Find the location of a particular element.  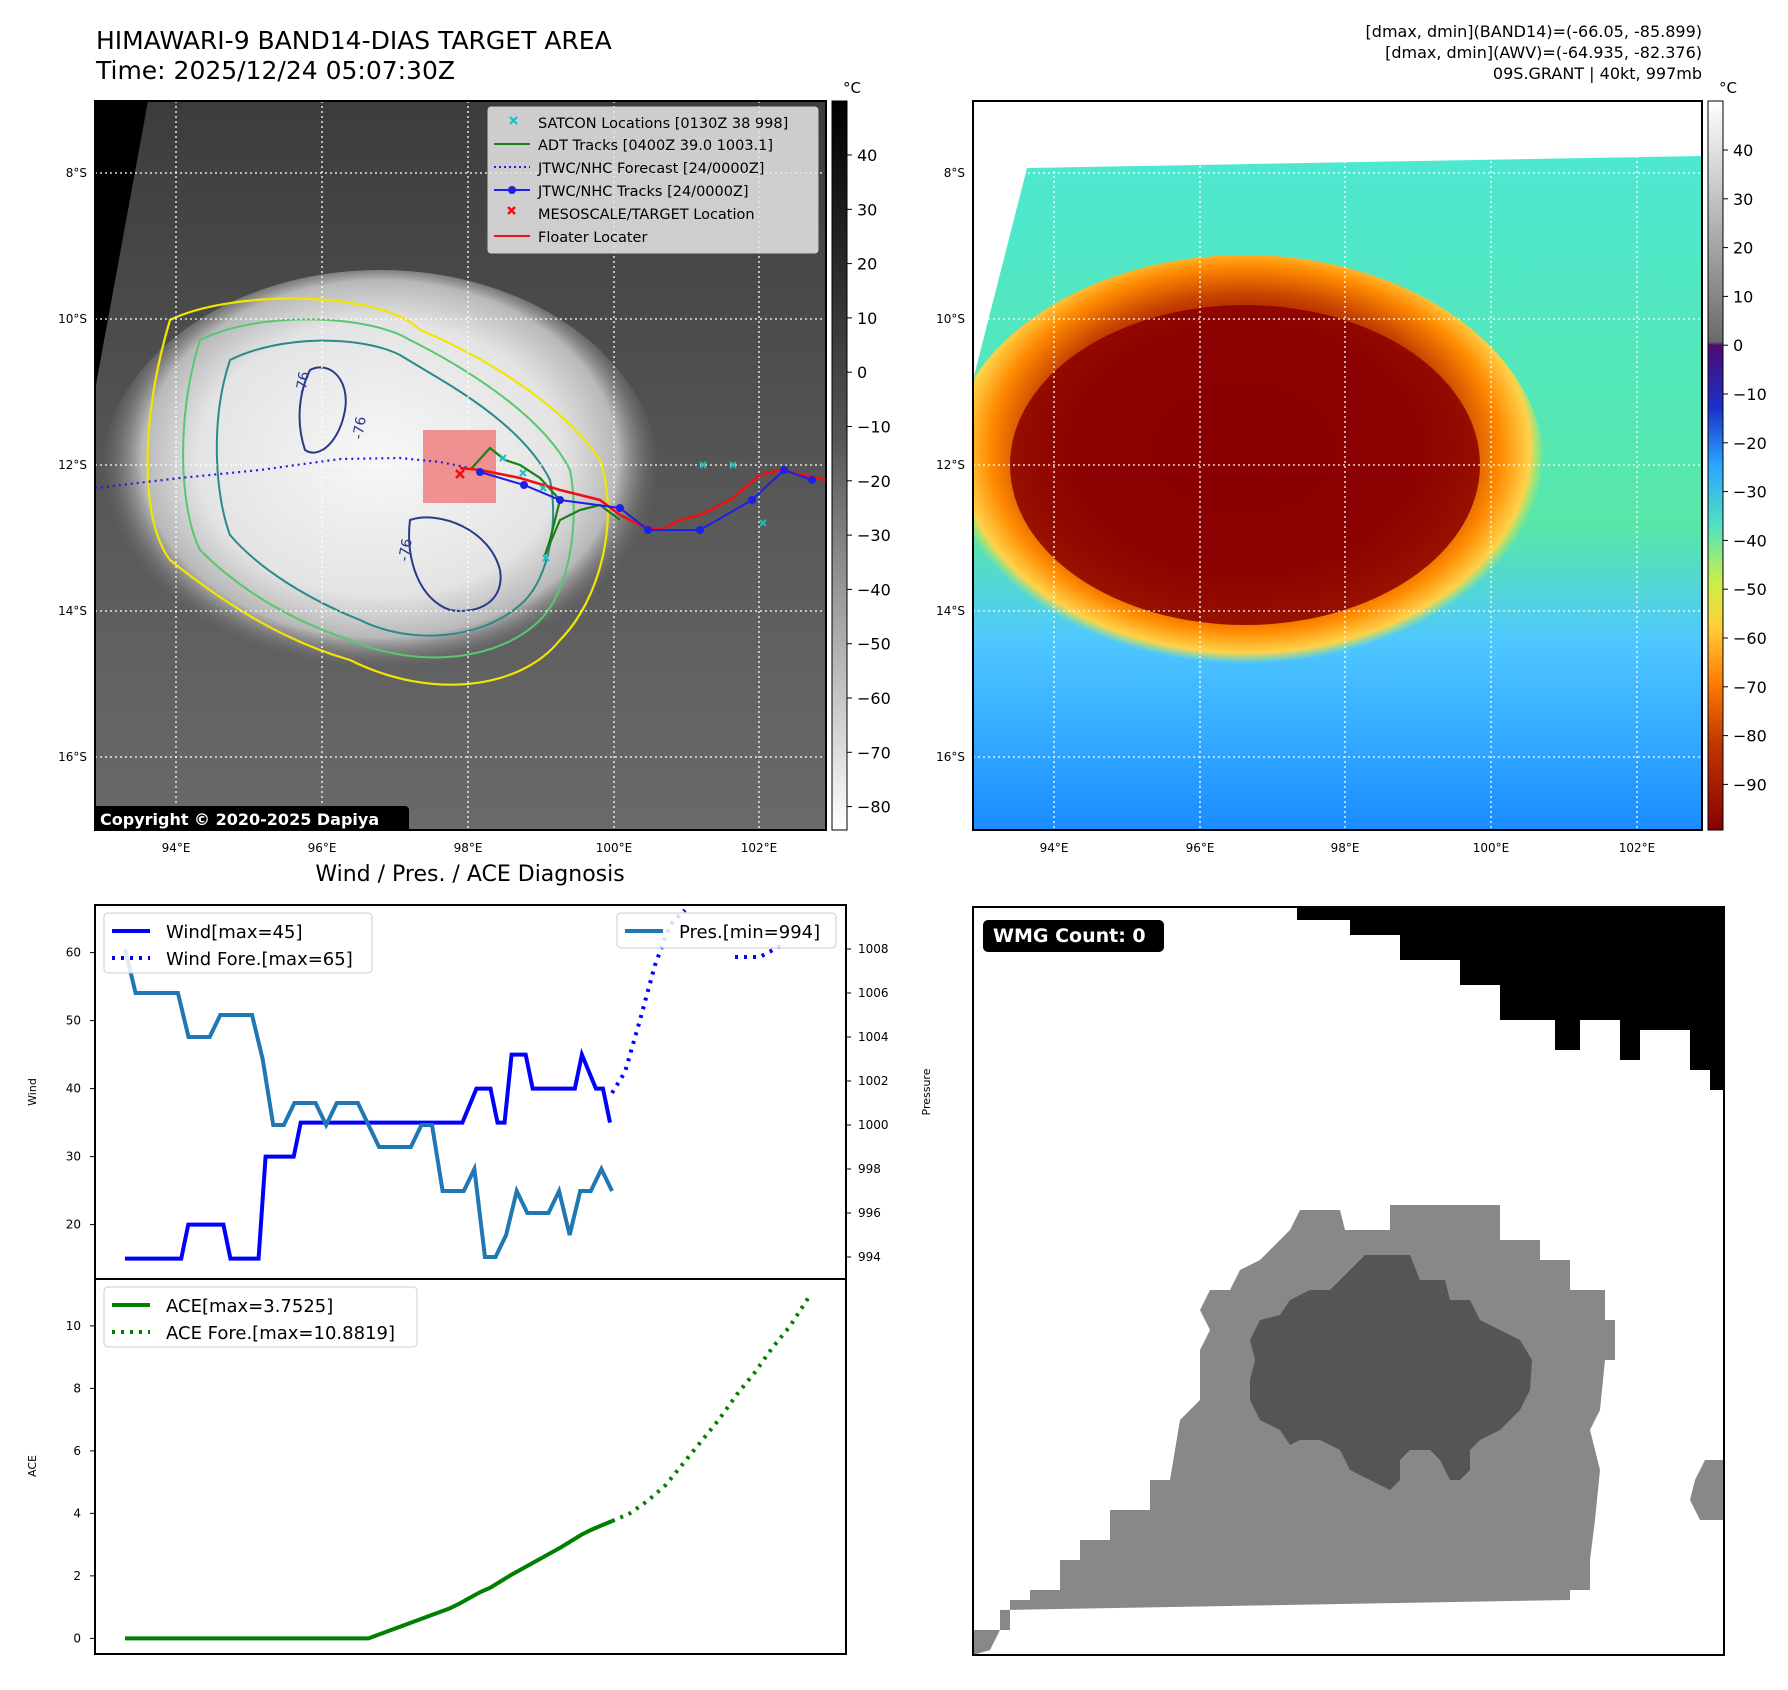

ace-ytick-label: 2 is located at coordinates (77, 1576).